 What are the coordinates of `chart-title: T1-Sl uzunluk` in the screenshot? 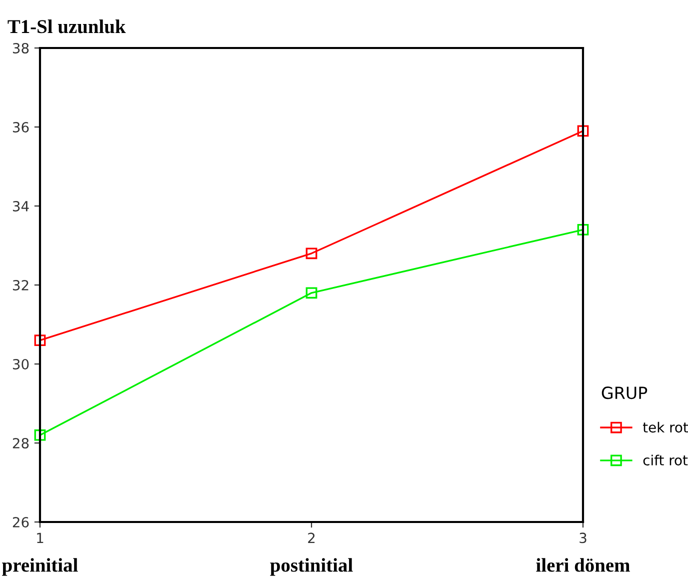 It's located at (67, 26).